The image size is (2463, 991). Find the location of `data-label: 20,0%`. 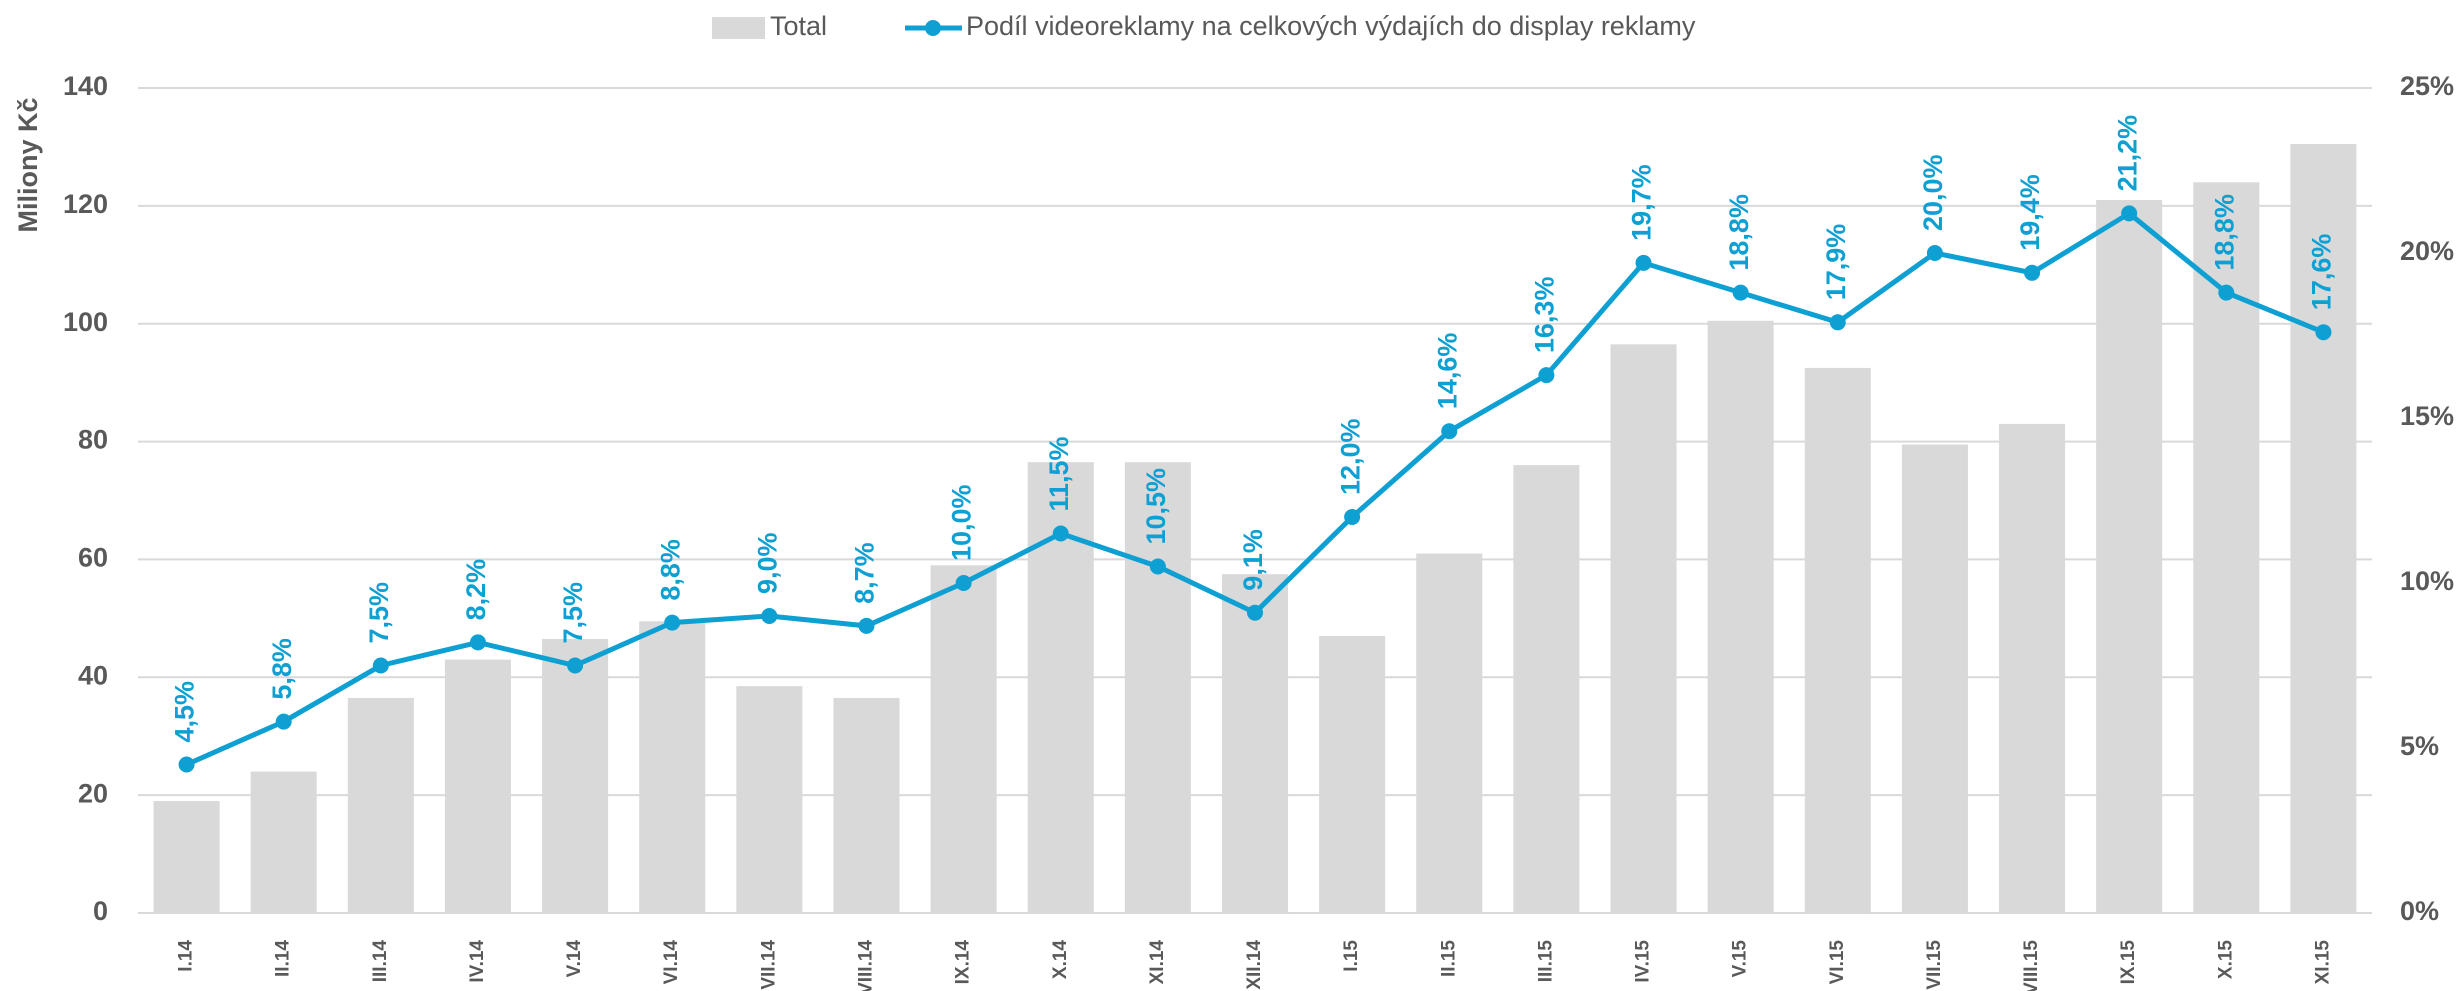

data-label: 20,0% is located at coordinates (1933, 192).